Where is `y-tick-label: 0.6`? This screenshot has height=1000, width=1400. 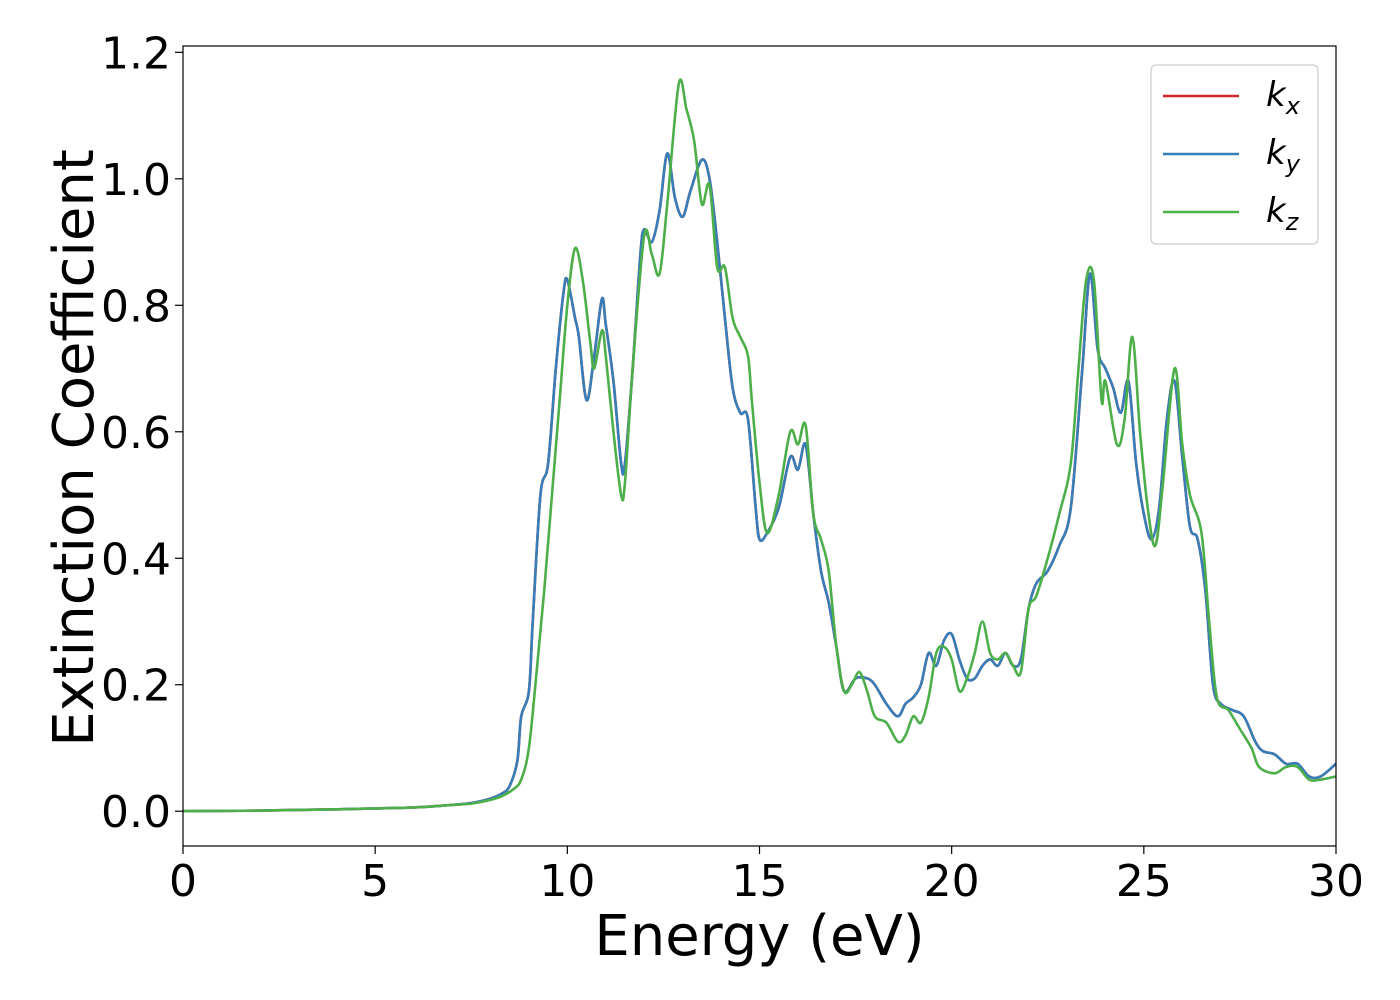 y-tick-label: 0.6 is located at coordinates (136, 433).